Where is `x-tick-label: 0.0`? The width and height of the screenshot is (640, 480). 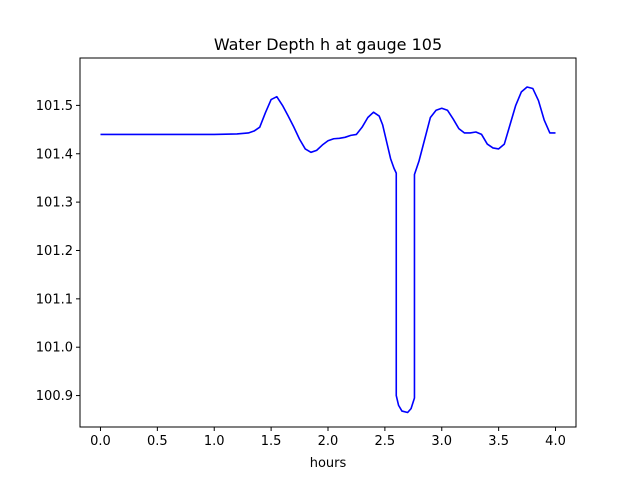 x-tick-label: 0.0 is located at coordinates (100, 441).